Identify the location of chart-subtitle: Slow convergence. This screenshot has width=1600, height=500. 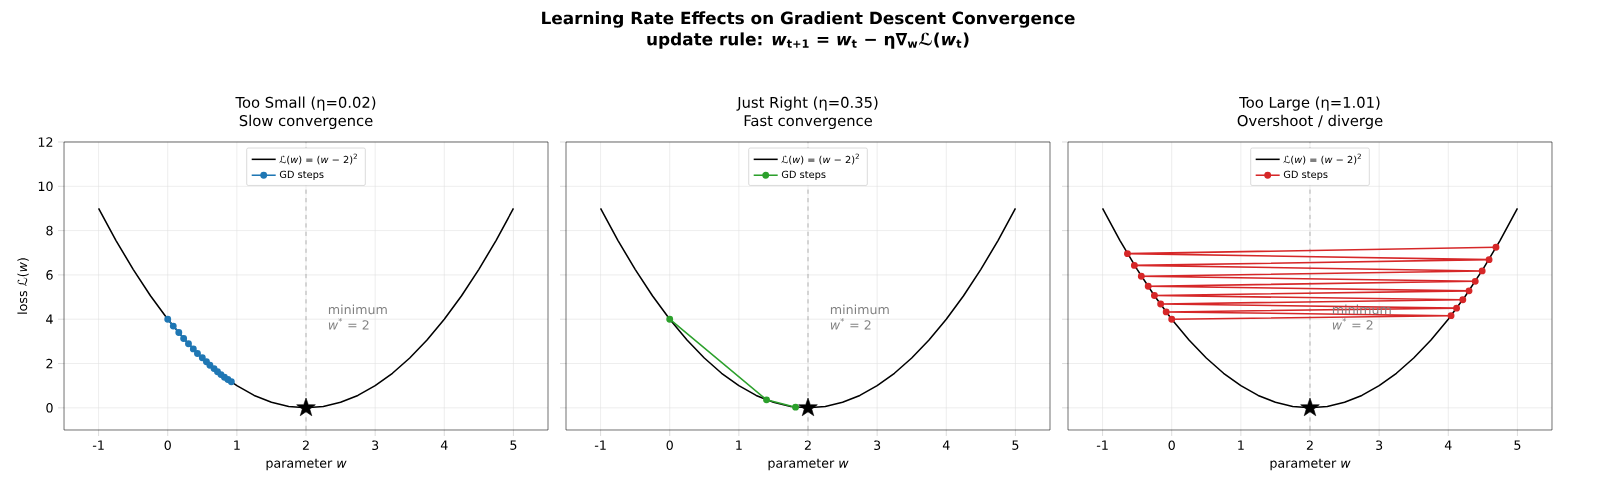
(306, 122).